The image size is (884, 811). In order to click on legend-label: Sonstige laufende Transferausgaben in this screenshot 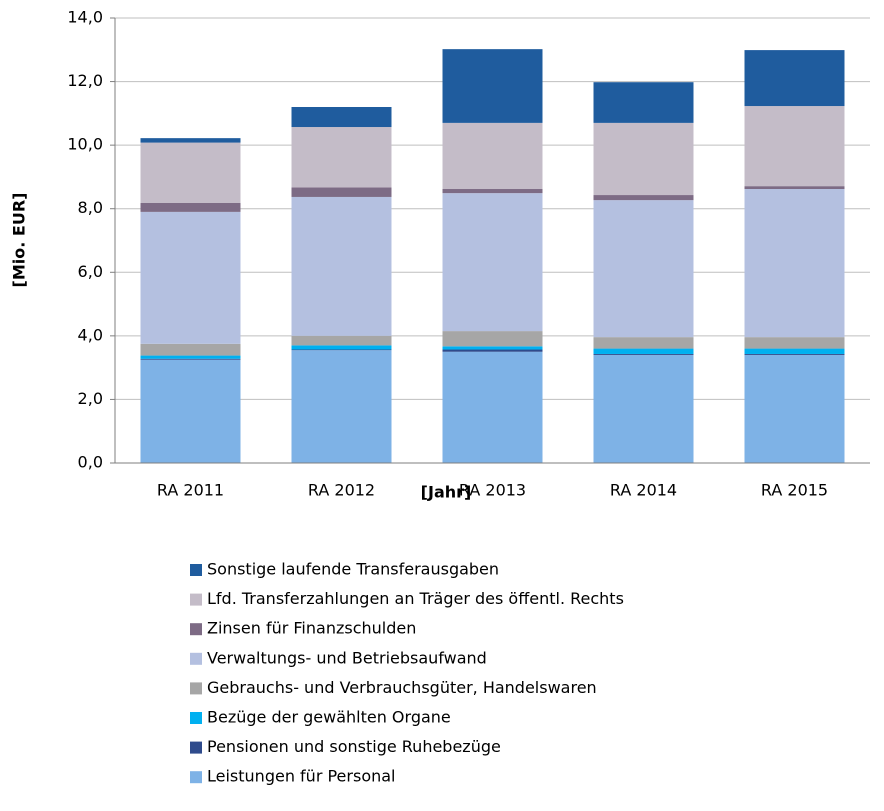, I will do `click(353, 569)`.